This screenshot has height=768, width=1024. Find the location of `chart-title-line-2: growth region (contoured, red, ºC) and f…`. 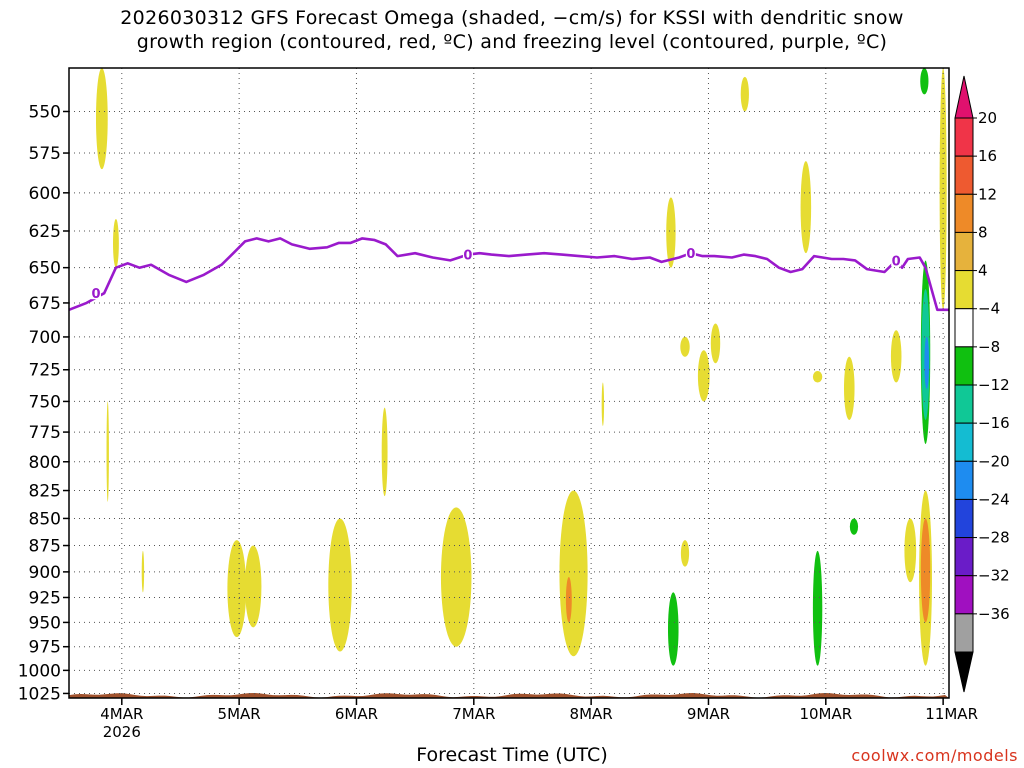

chart-title-line-2: growth region (contoured, red, ºC) and f… is located at coordinates (512, 42).